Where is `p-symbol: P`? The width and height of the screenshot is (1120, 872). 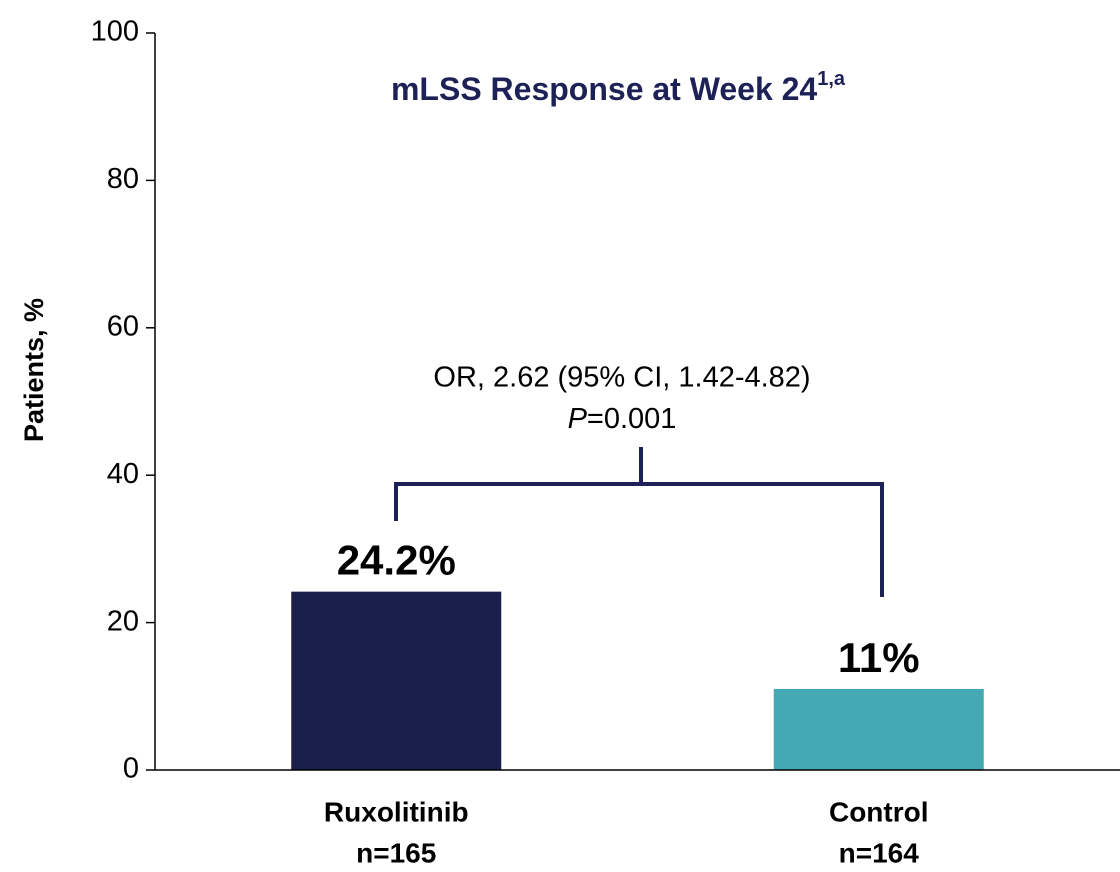
p-symbol: P is located at coordinates (578, 419).